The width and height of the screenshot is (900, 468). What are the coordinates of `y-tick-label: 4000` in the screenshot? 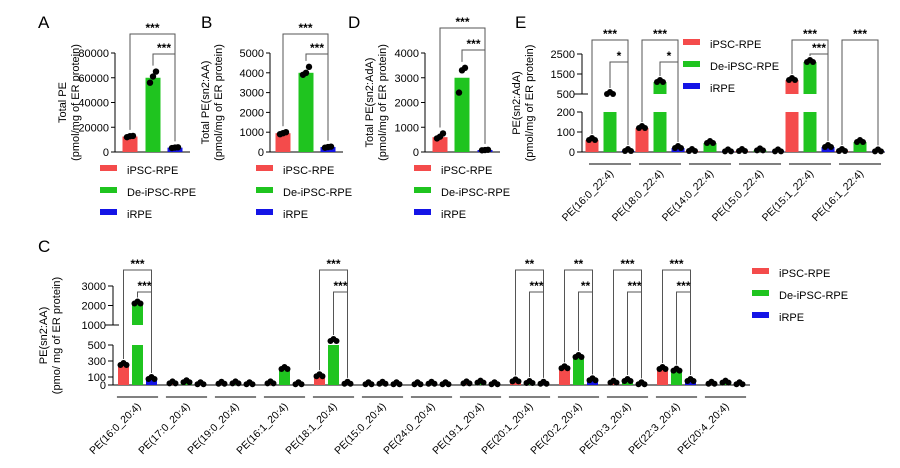 It's located at (252, 74).